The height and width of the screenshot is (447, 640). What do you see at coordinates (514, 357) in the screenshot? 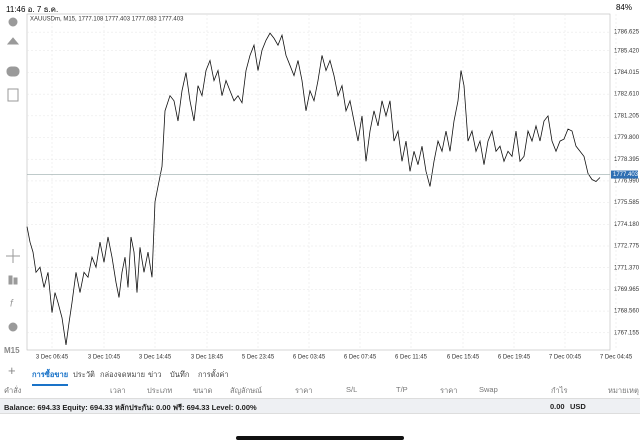
I see `x-tick-label: 6 Dec 19:45` at bounding box center [514, 357].